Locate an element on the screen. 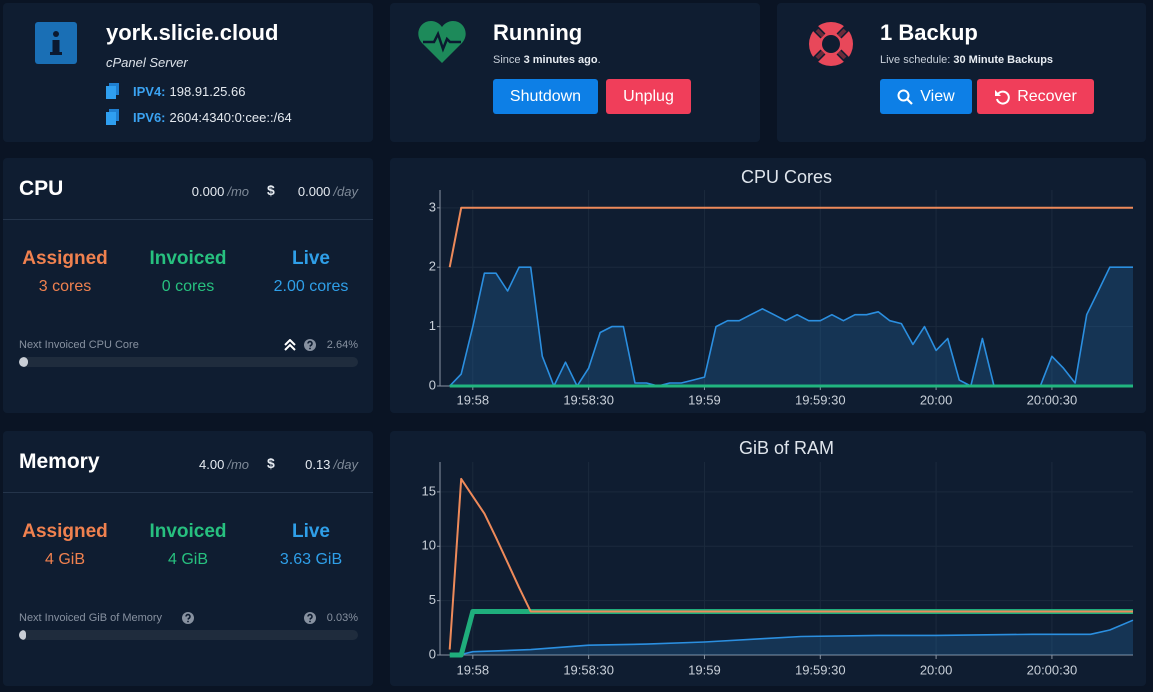 The height and width of the screenshot is (692, 1153). progress-value: 0.03% is located at coordinates (342, 618).